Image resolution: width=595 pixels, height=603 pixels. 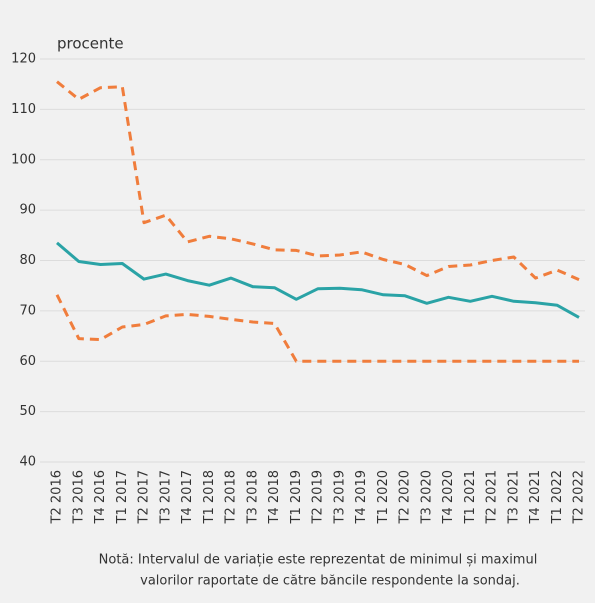 What do you see at coordinates (383, 497) in the screenshot?
I see `x-tick-label: T1 2020` at bounding box center [383, 497].